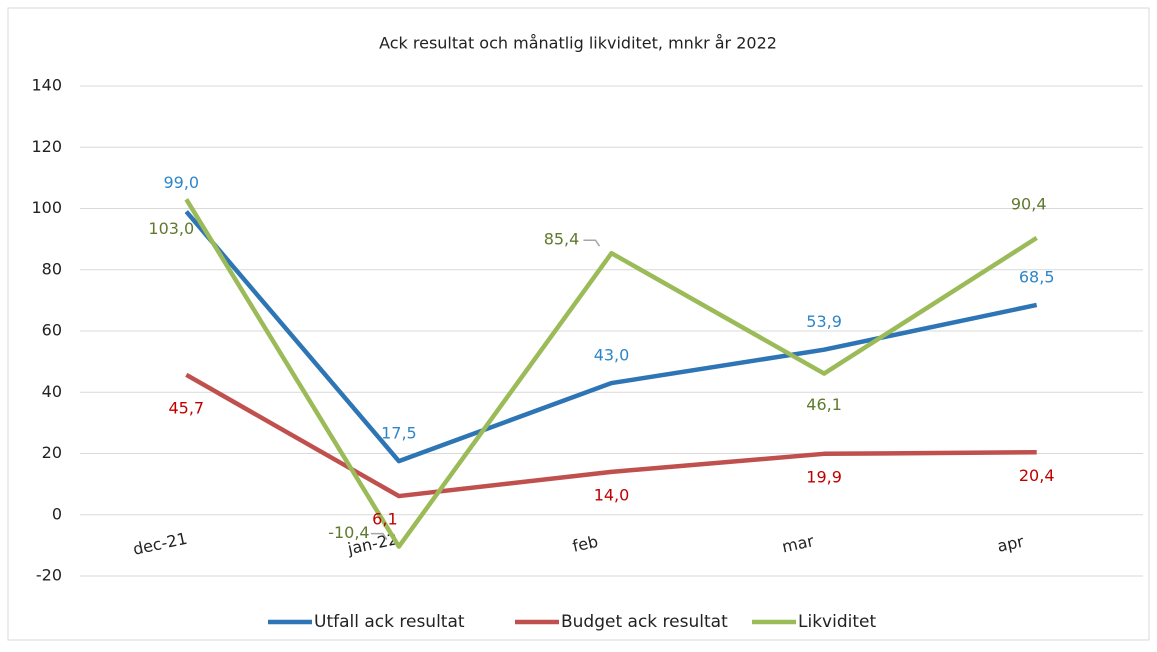 Image resolution: width=1157 pixels, height=652 pixels. What do you see at coordinates (171, 228) in the screenshot?
I see `data-label: 103,0` at bounding box center [171, 228].